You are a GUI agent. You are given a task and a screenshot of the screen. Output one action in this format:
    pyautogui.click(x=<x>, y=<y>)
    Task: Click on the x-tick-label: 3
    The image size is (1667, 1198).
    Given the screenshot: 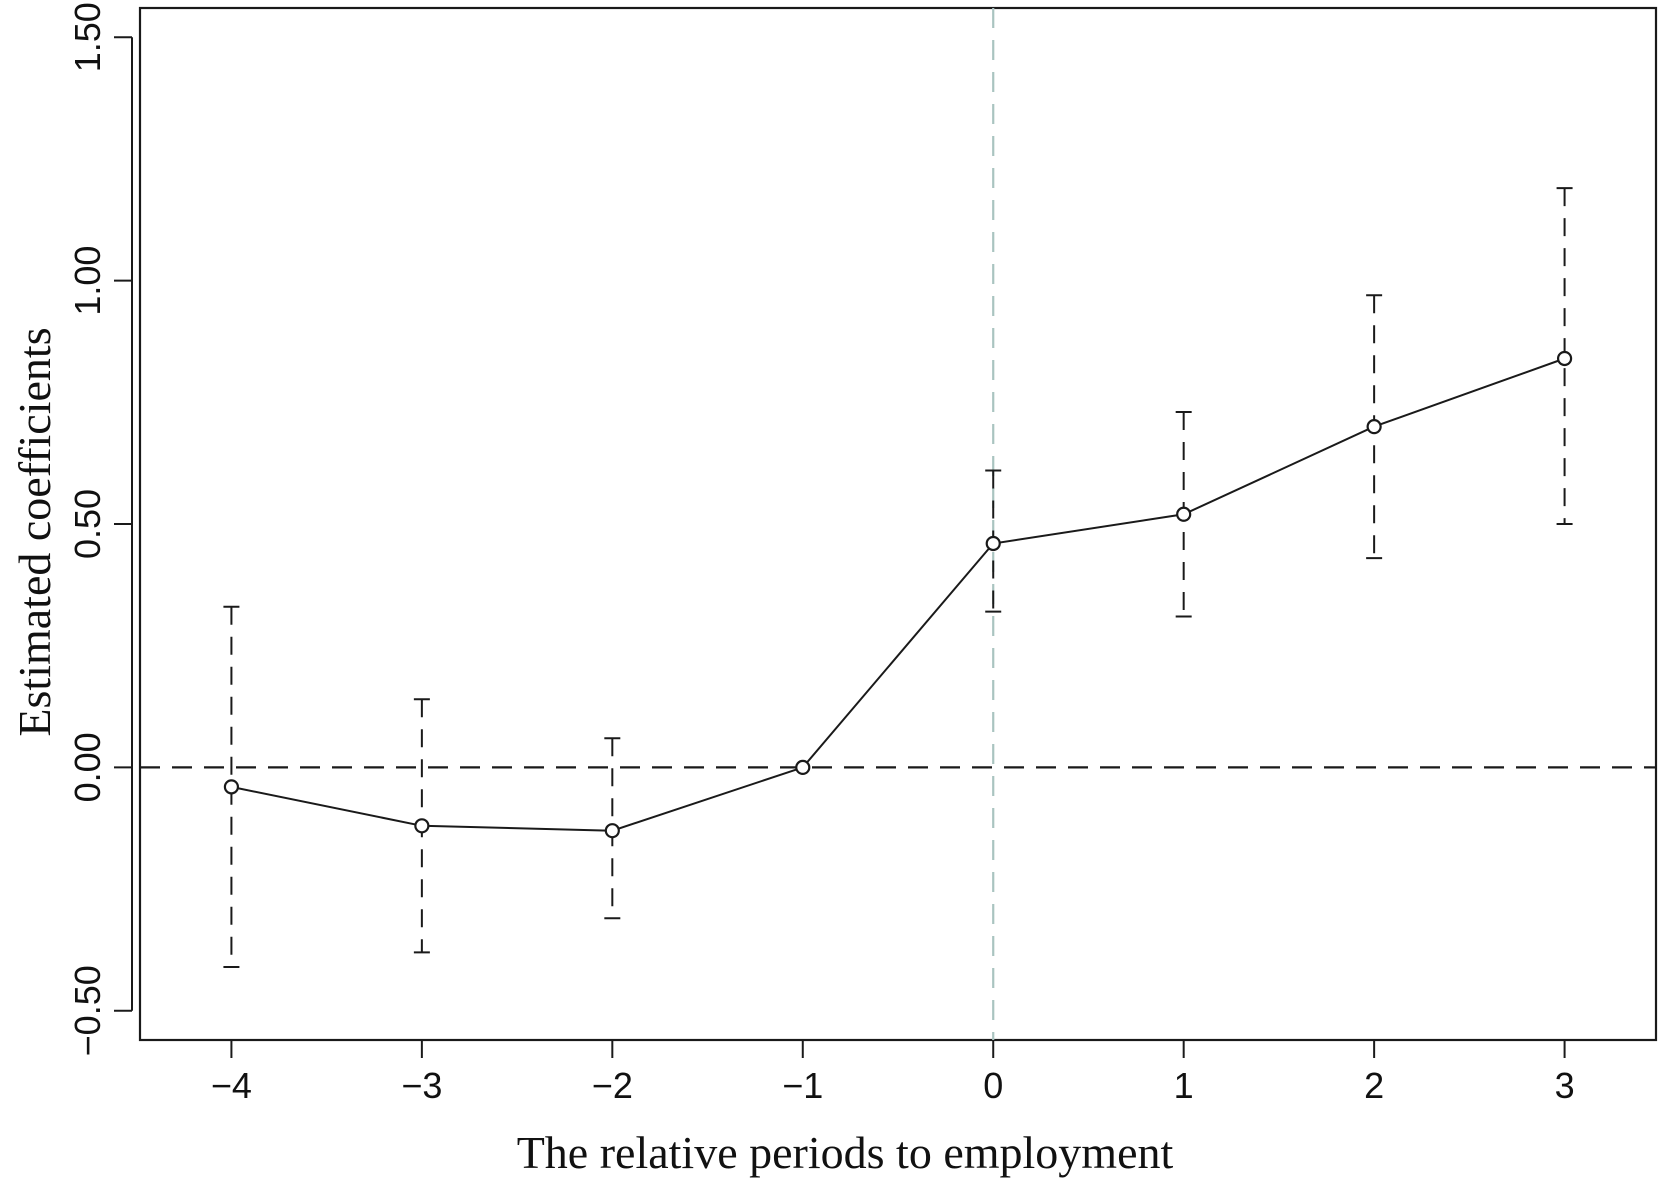 What is the action you would take?
    pyautogui.click(x=1565, y=1085)
    